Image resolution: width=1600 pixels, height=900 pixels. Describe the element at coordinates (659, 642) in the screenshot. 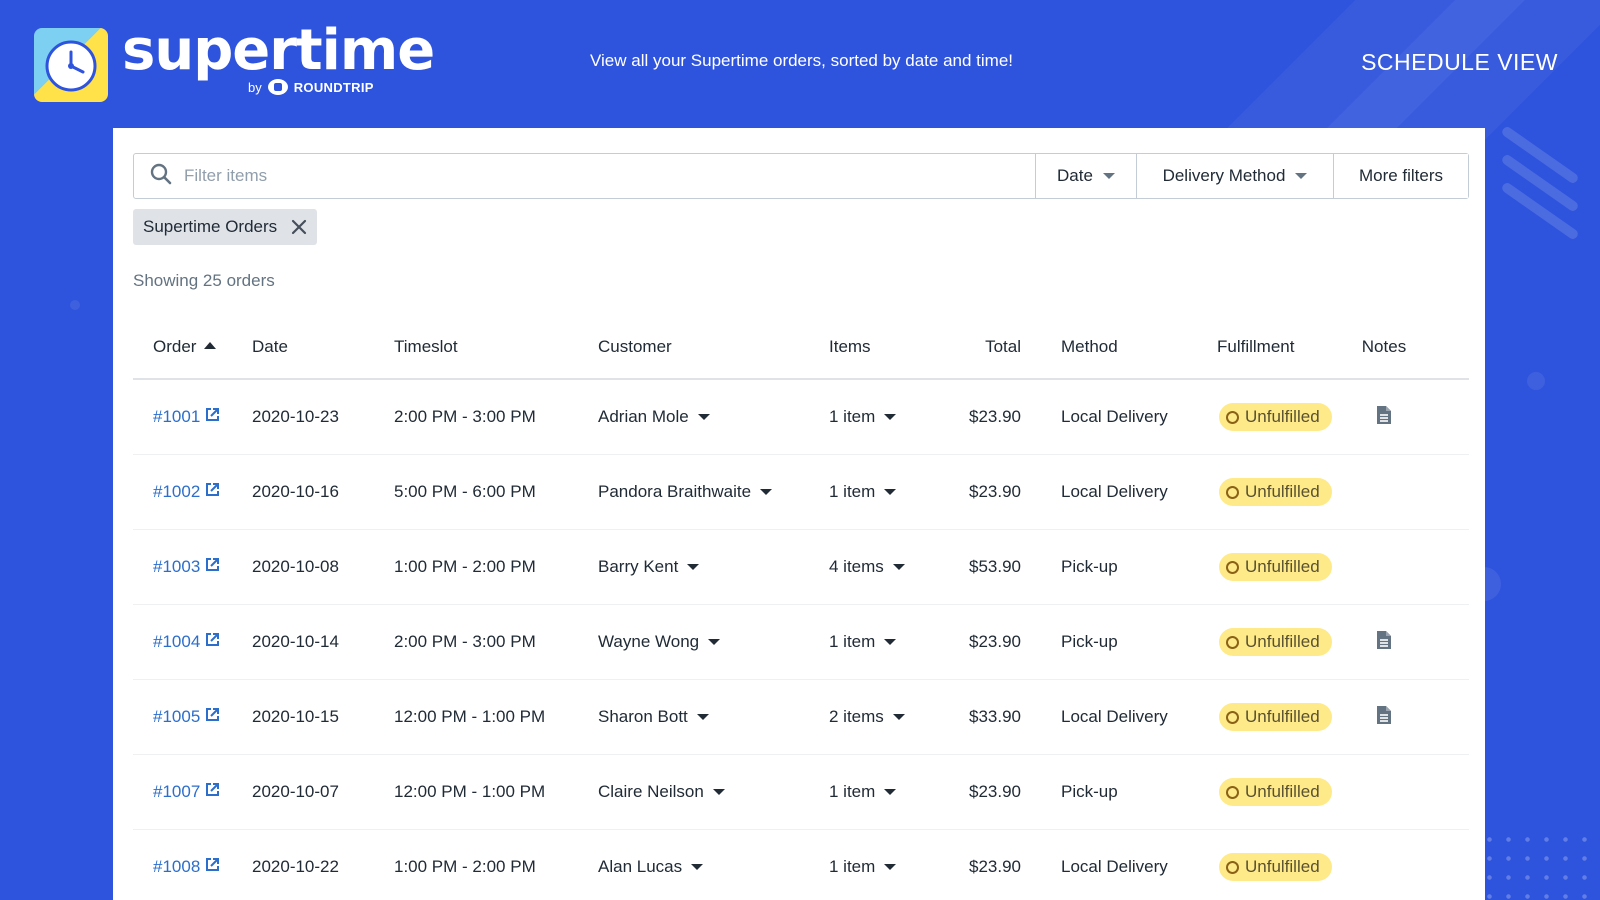

I see `customer-dropdown: Wayne Wong` at that location.